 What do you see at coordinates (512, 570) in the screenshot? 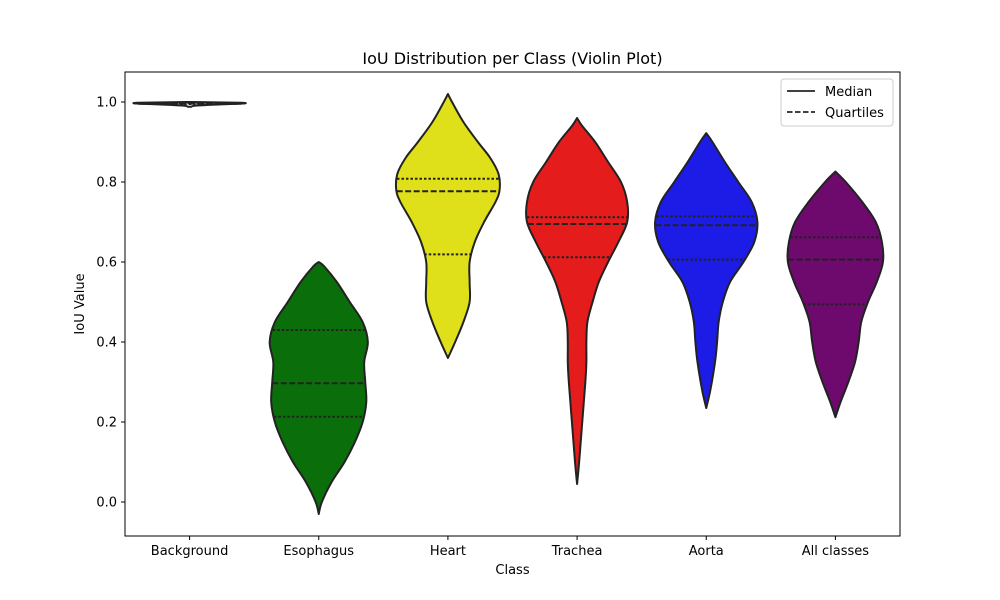
I see `x-axis-label: Class` at bounding box center [512, 570].